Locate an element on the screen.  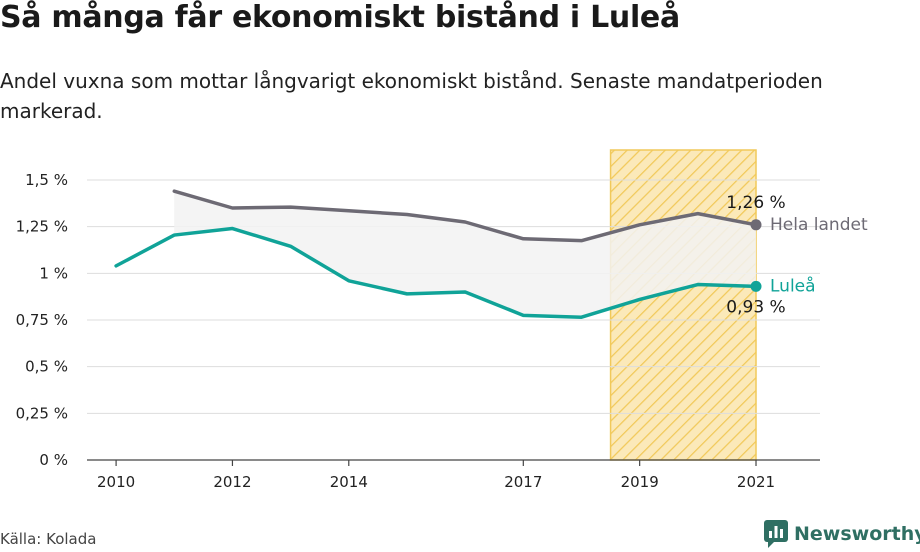
y-tick-label: 1,5 % is located at coordinates (46, 180).